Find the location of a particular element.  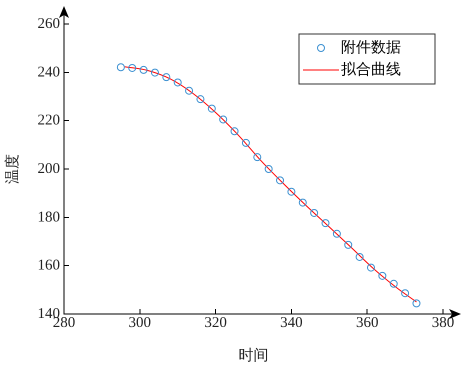

legend-label: 附件数据 is located at coordinates (371, 47).